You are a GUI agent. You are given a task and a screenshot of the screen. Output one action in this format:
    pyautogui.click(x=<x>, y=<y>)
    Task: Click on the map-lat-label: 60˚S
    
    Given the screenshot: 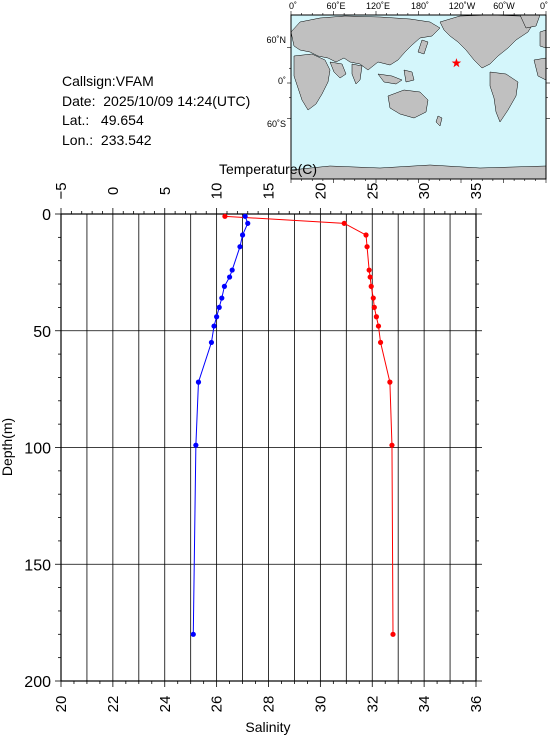 What is the action you would take?
    pyautogui.click(x=276, y=124)
    